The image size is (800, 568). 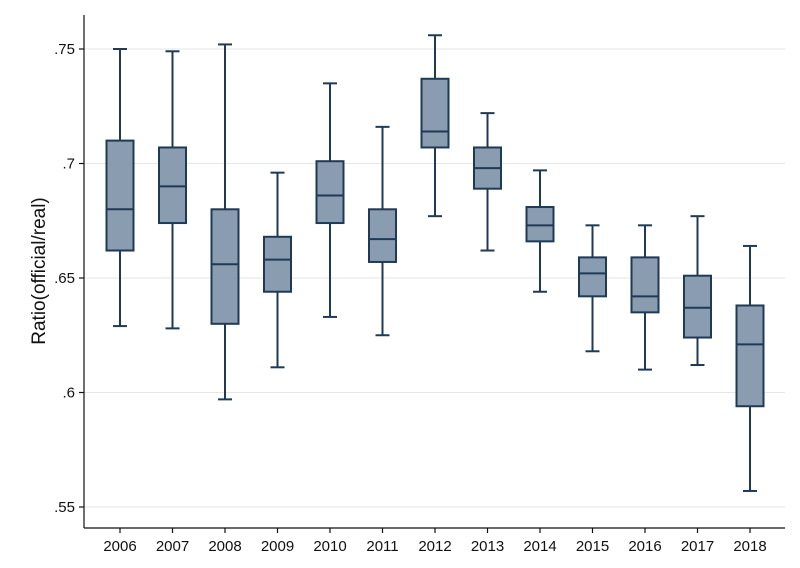 I want to click on x-tick-label: 2014, so click(x=539, y=546).